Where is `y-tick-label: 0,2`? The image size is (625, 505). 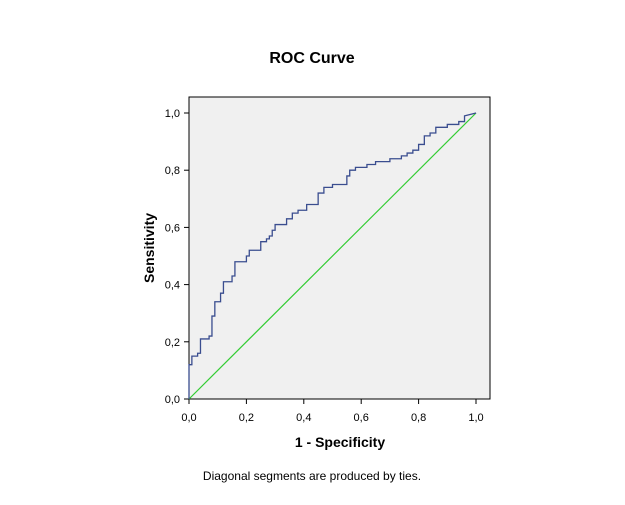 y-tick-label: 0,2 is located at coordinates (172, 343).